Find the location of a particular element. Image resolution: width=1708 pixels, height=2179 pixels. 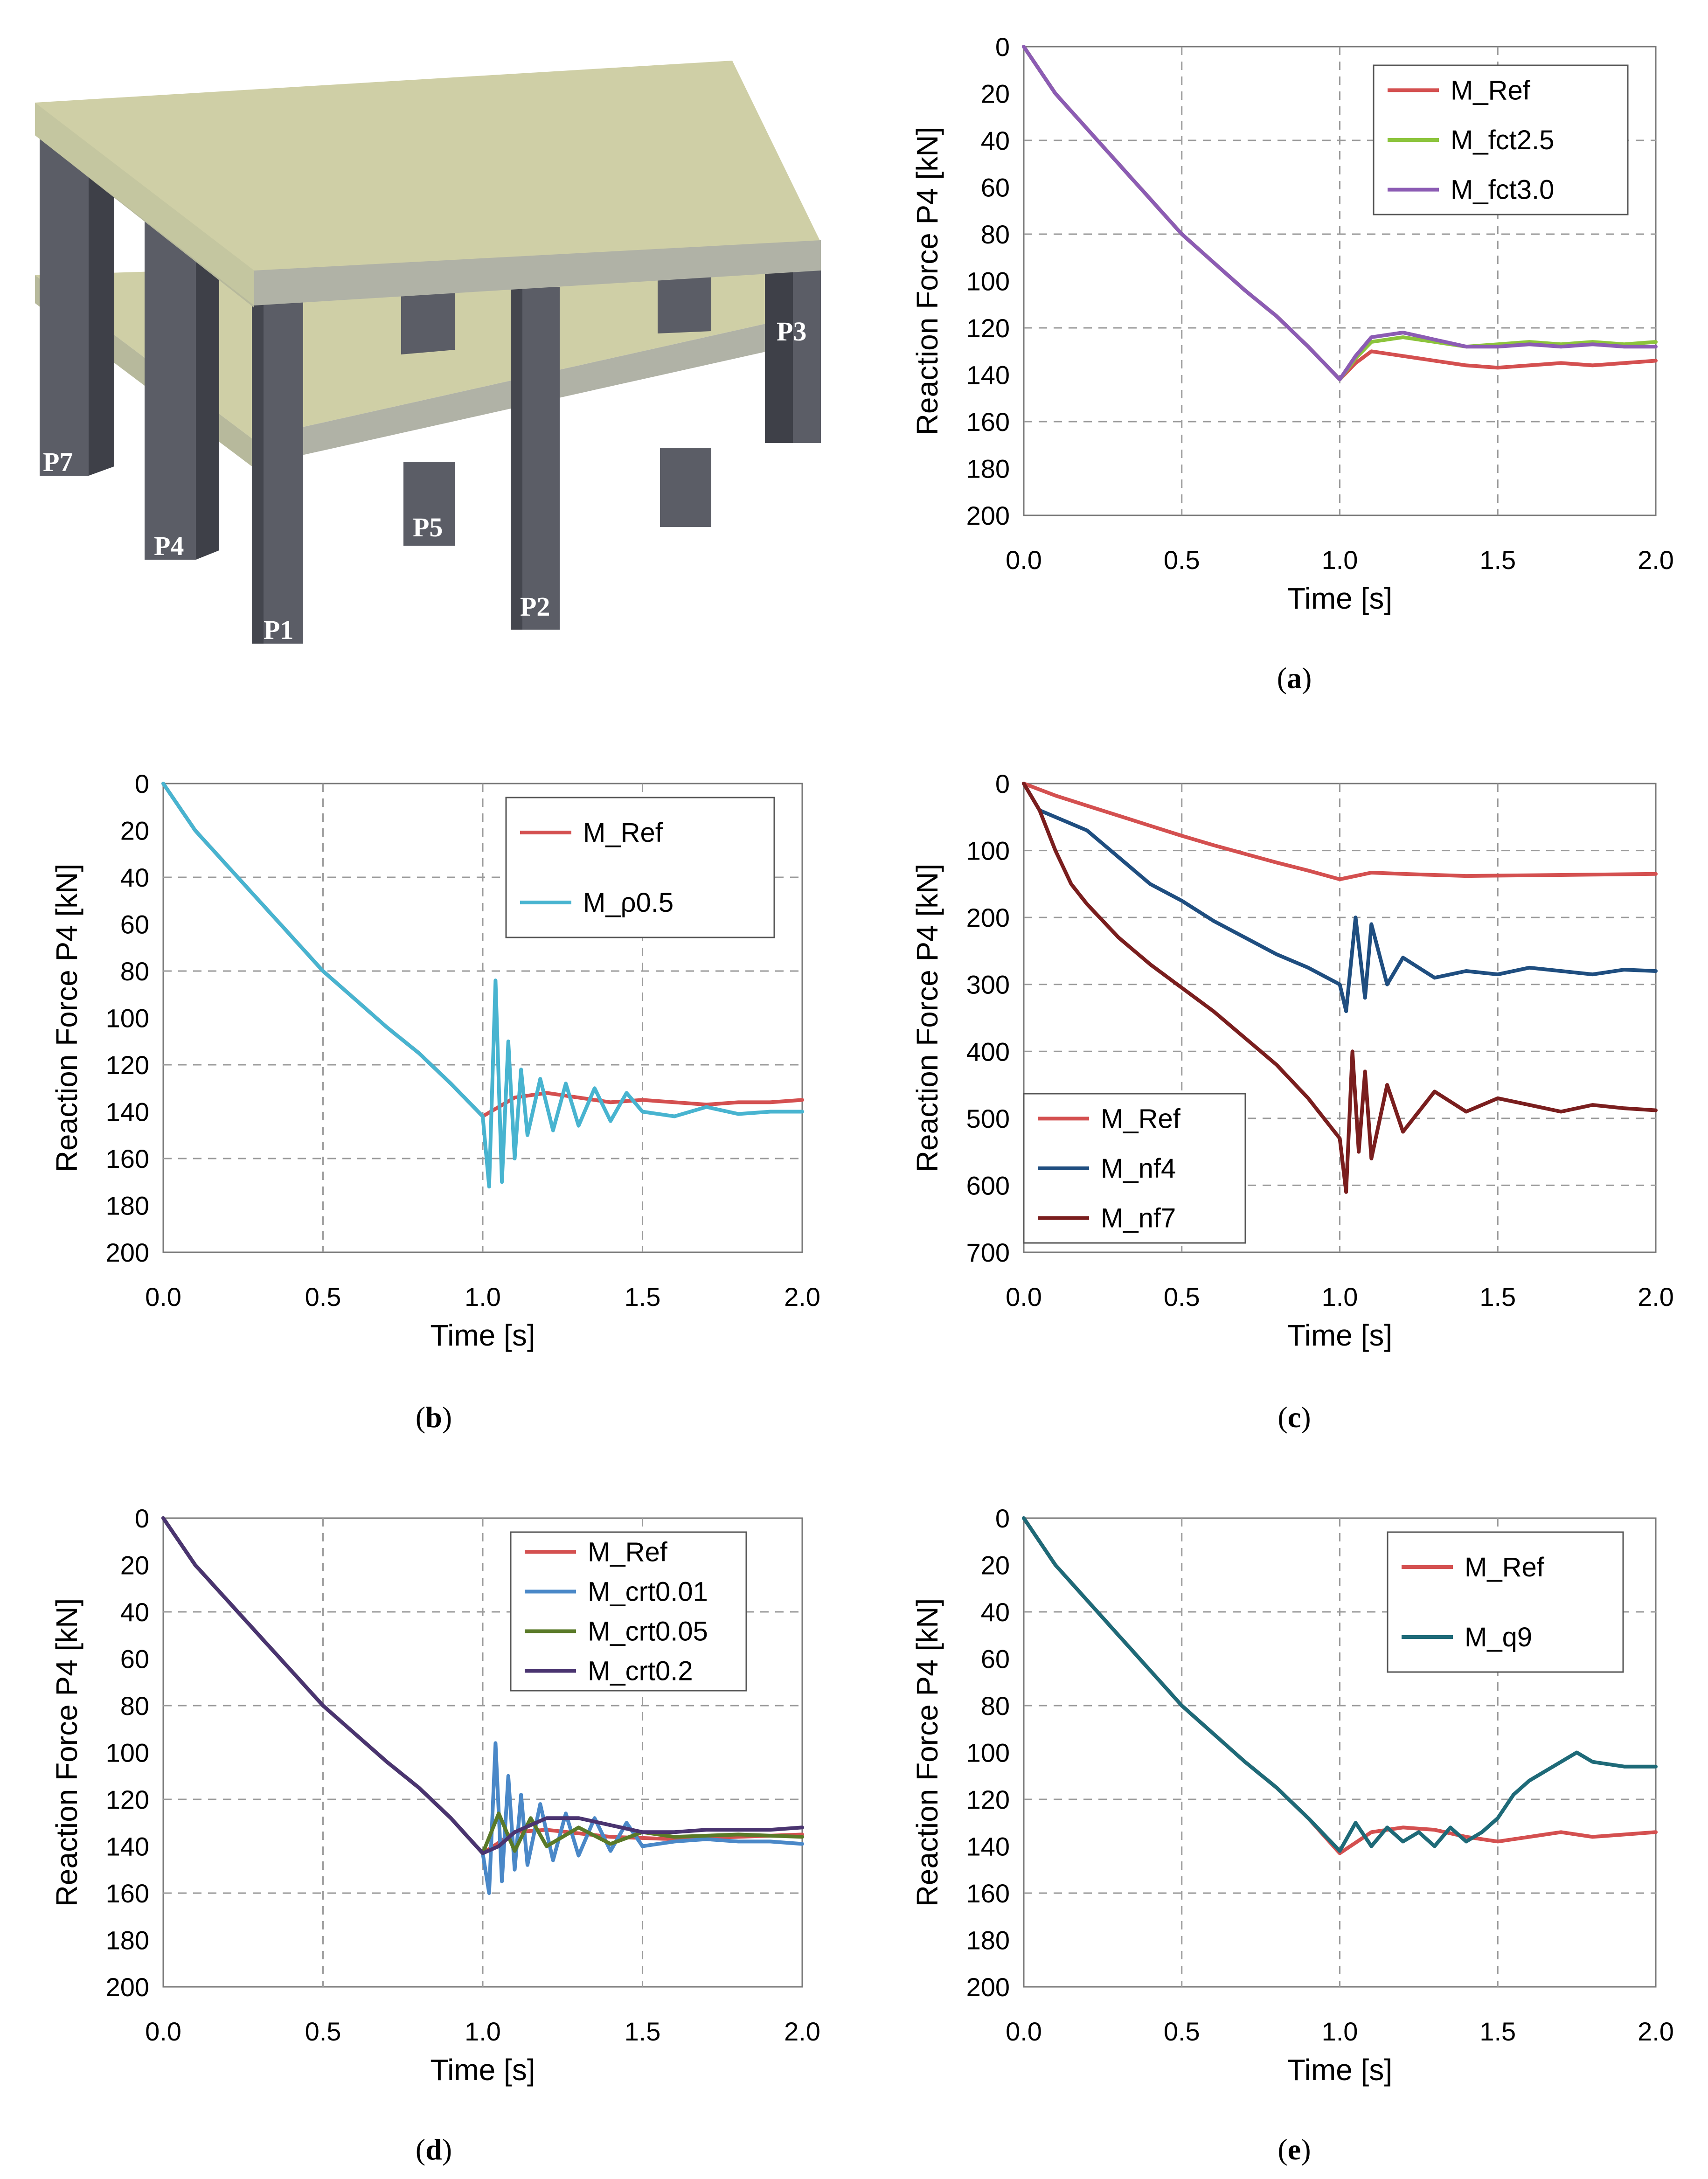

column-label: P4 is located at coordinates (169, 546).